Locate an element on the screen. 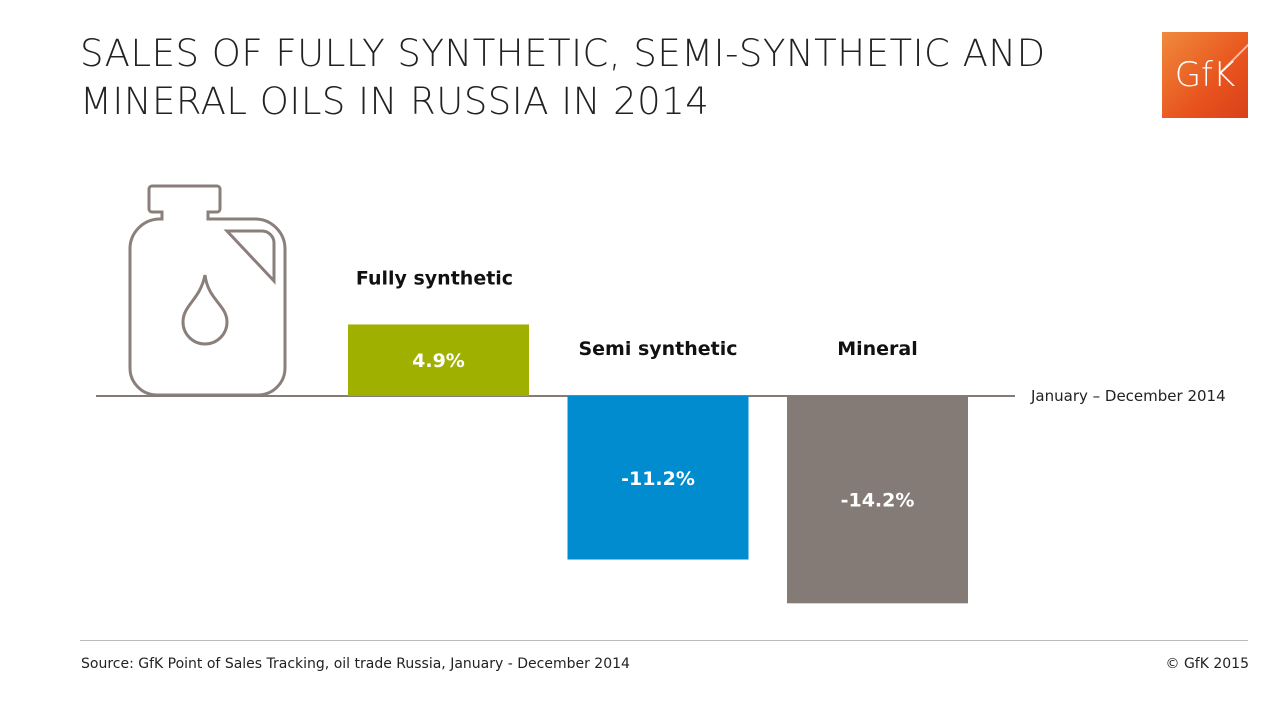 The width and height of the screenshot is (1280, 720). footer-divider is located at coordinates (664, 640).